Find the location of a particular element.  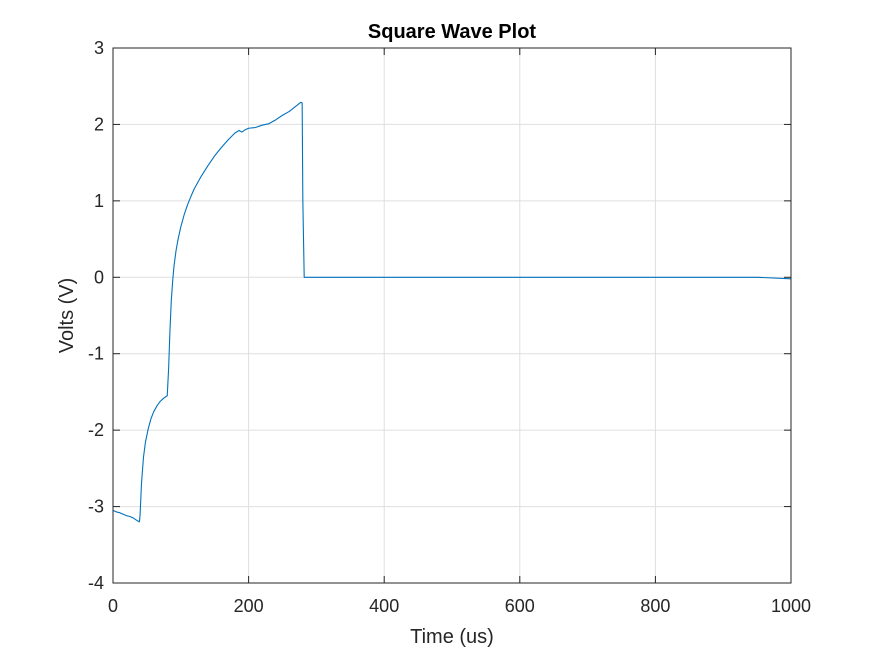

y-tick-label: -4 is located at coordinates (96, 583).